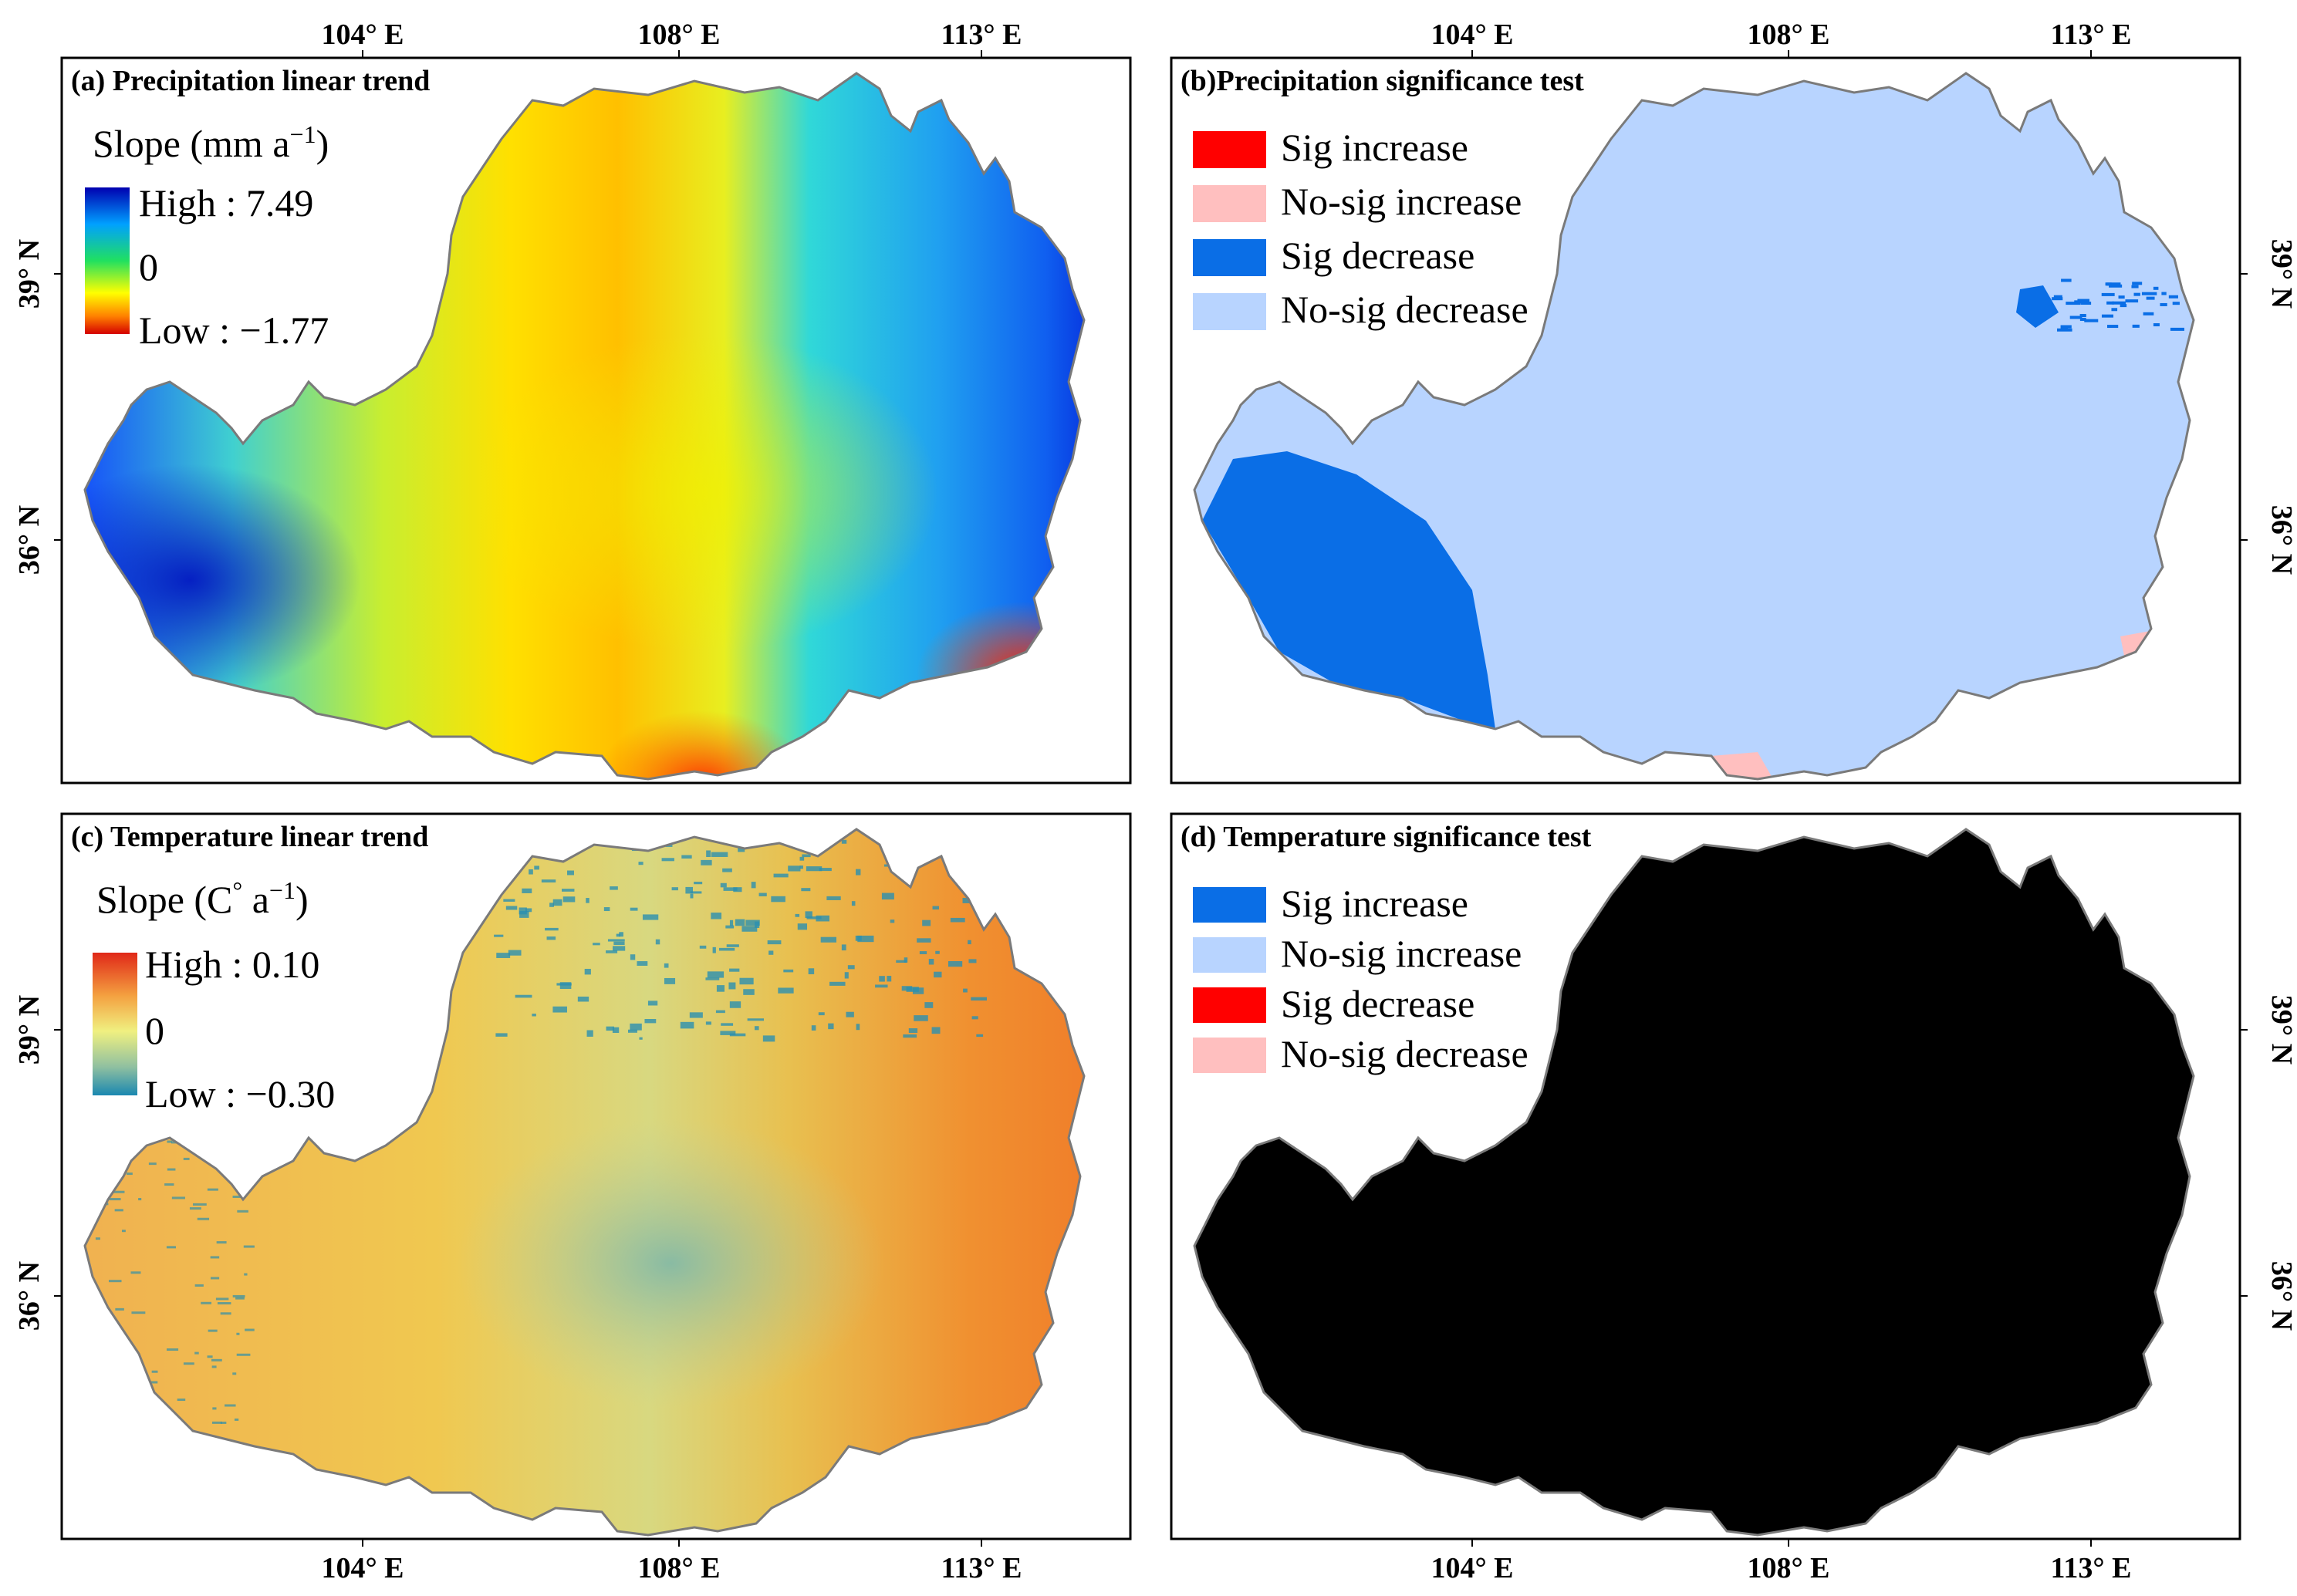 The image size is (2297, 1596). What do you see at coordinates (250, 81) in the screenshot?
I see `panel-title: (a) Precipitation linear trend` at bounding box center [250, 81].